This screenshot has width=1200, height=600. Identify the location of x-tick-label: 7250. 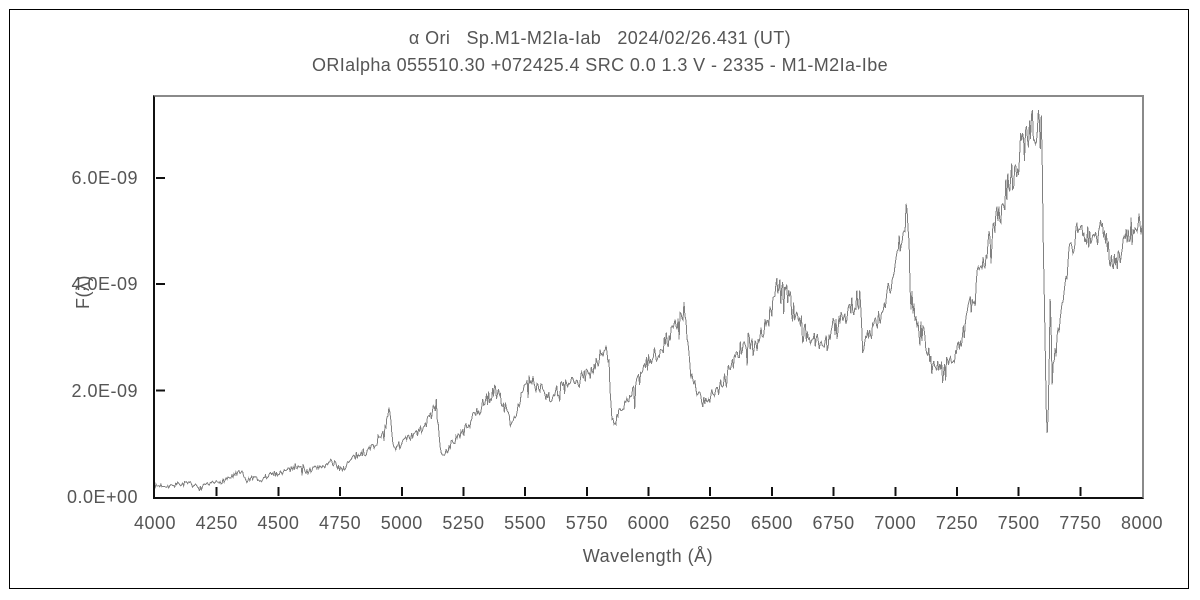
(956, 523).